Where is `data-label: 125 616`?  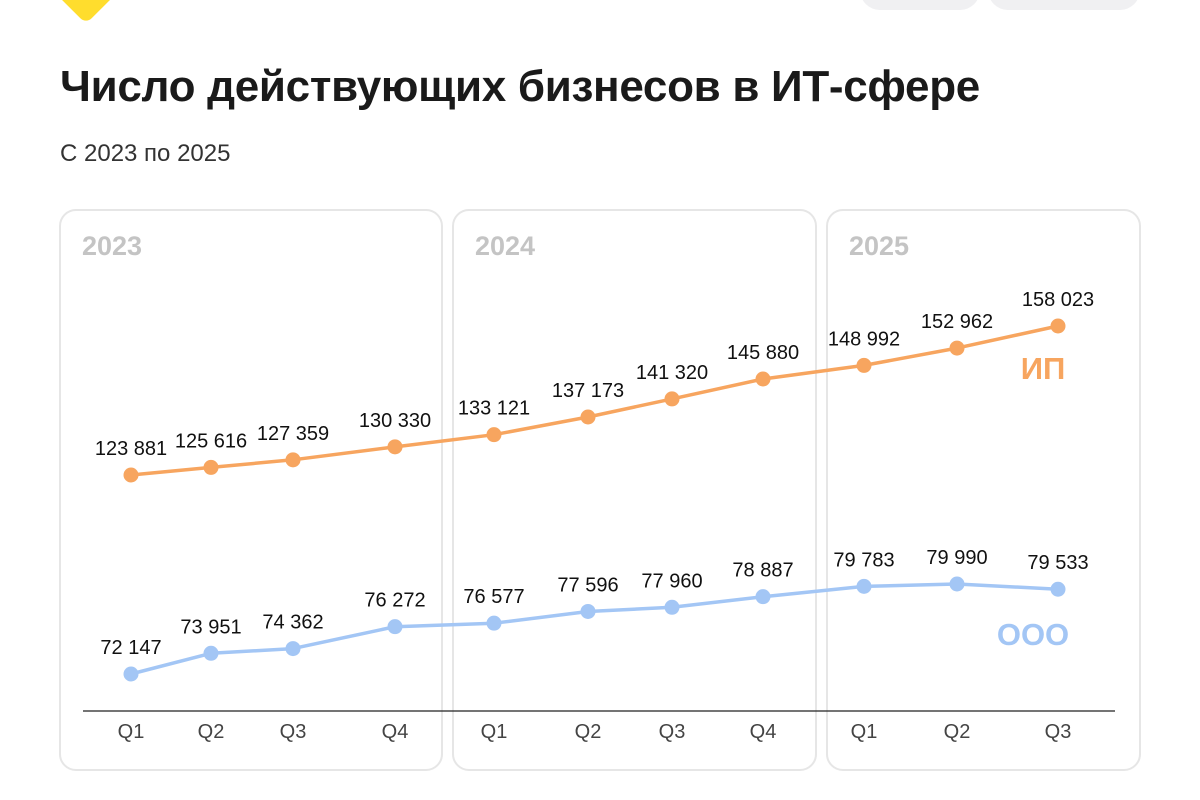
data-label: 125 616 is located at coordinates (211, 441).